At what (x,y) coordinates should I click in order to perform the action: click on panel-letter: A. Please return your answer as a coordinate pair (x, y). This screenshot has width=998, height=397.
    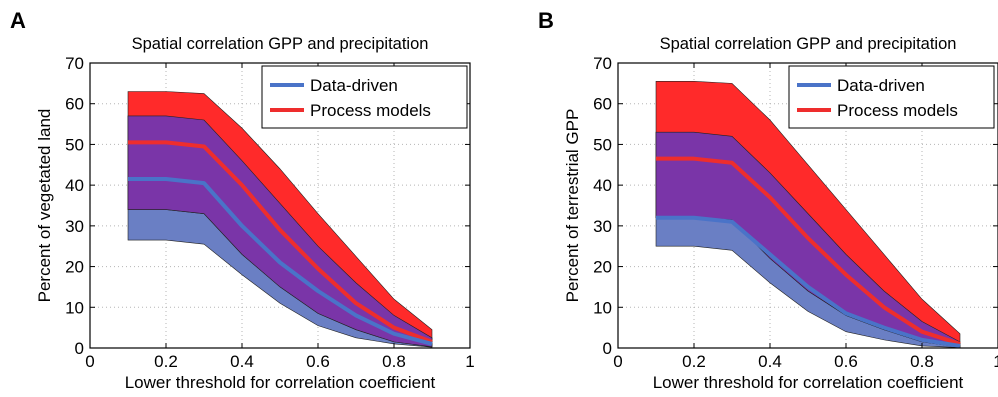
    Looking at the image, I should click on (18, 20).